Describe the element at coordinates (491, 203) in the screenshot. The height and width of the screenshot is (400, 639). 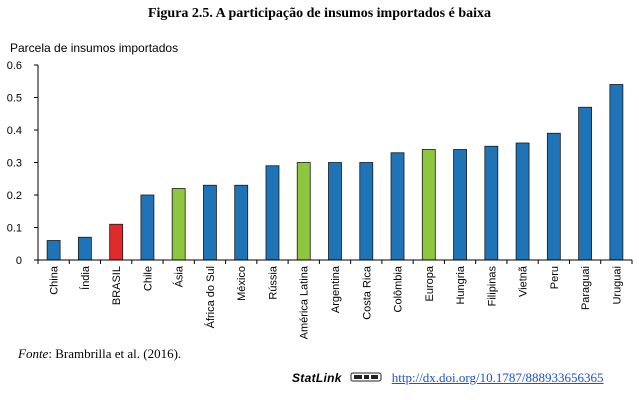
I see `bar-filipinas` at that location.